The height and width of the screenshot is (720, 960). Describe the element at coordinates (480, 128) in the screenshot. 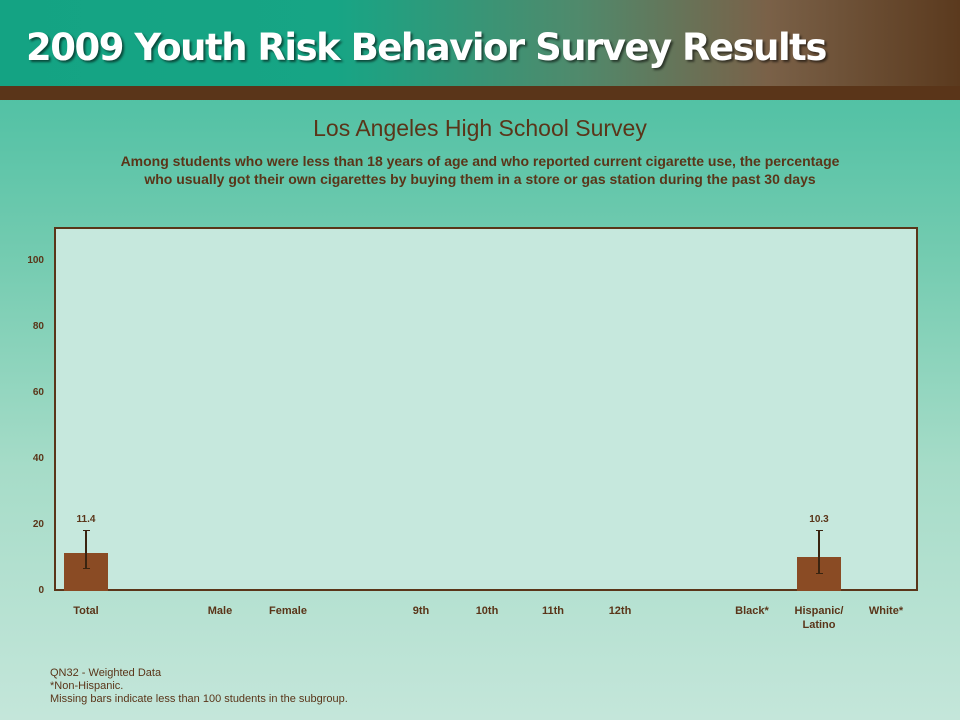

I see `chart-title: Los Angeles High School Survey` at that location.